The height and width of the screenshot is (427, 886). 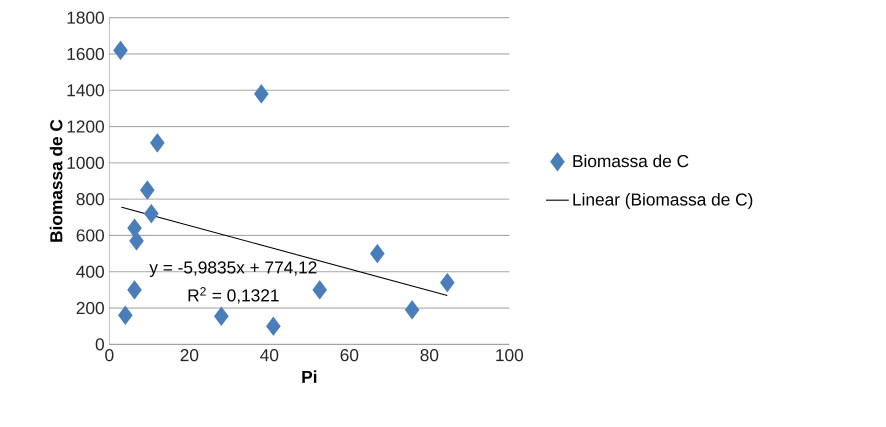 I want to click on y-tick-label: 200, so click(x=90, y=308).